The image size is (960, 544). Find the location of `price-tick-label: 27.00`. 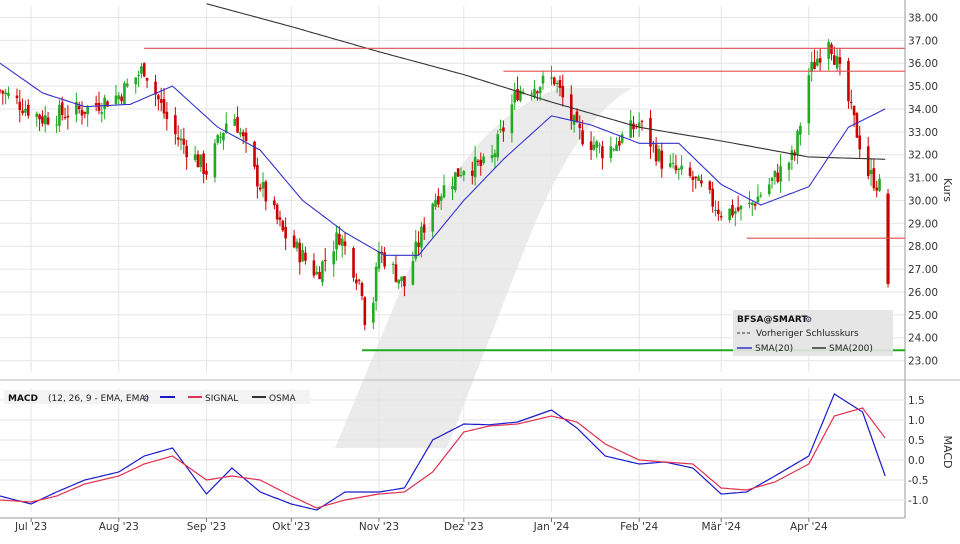

price-tick-label: 27.00 is located at coordinates (923, 270).